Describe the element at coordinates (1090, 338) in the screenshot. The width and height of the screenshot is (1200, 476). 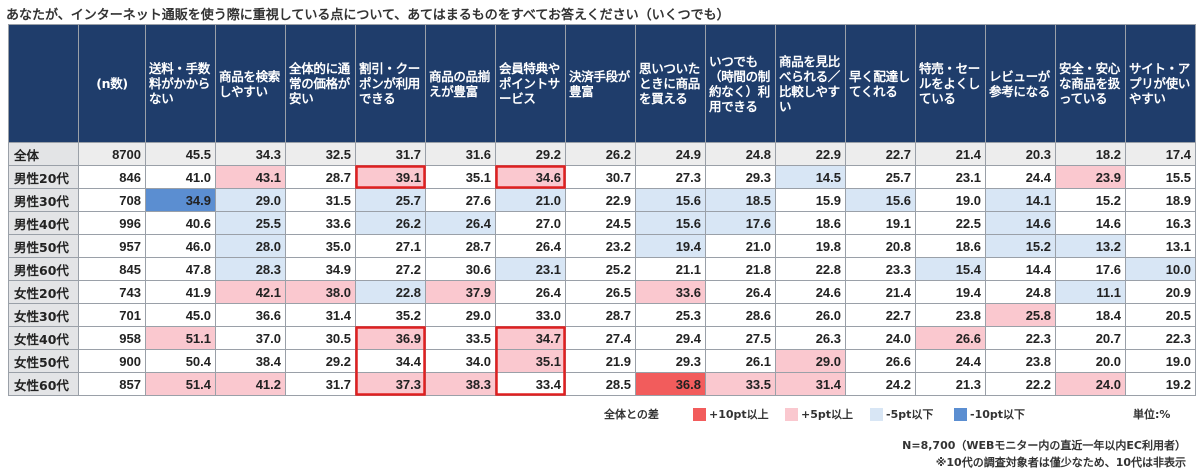
I see `value-cell: 20.7` at that location.